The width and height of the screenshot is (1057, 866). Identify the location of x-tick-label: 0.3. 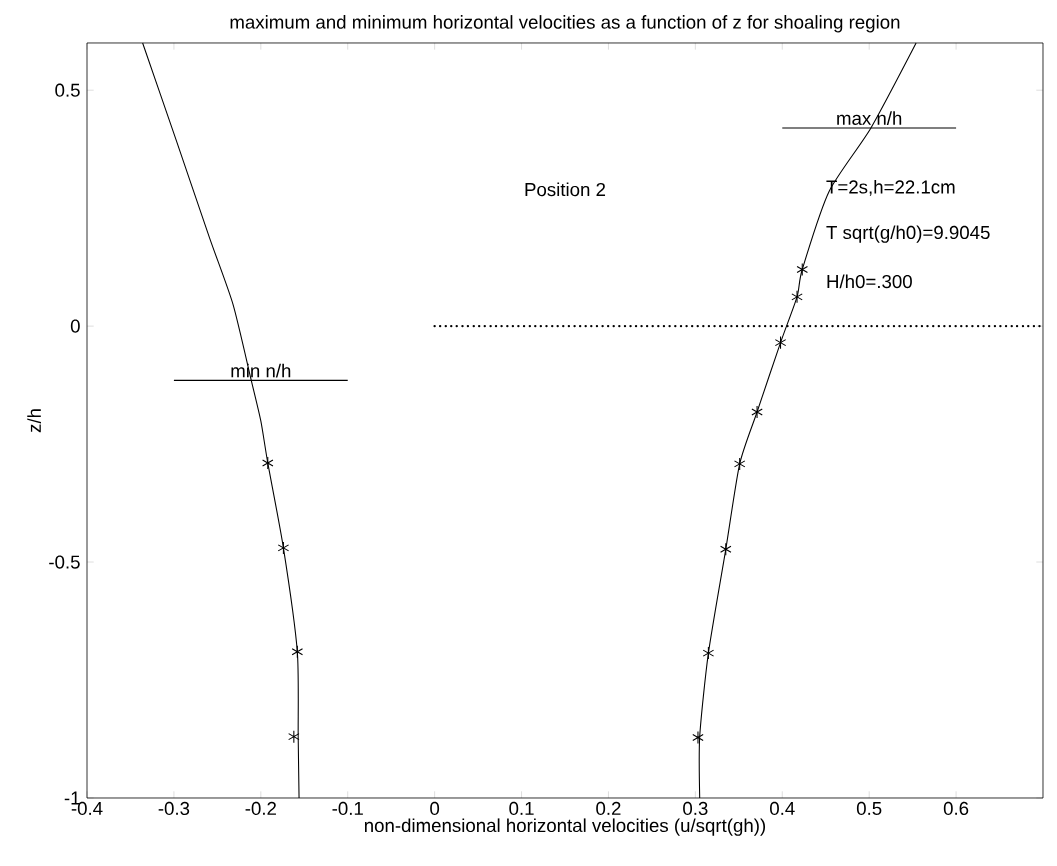
(695, 808).